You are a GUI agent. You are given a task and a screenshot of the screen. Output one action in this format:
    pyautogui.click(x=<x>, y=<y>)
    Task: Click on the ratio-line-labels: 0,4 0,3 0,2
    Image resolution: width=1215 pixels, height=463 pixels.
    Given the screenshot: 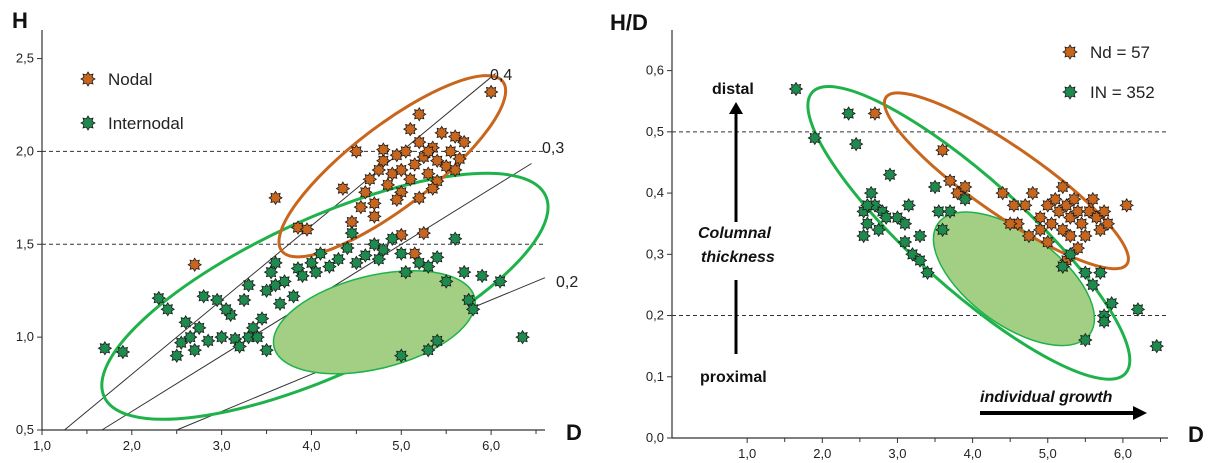 What is the action you would take?
    pyautogui.click(x=534, y=179)
    